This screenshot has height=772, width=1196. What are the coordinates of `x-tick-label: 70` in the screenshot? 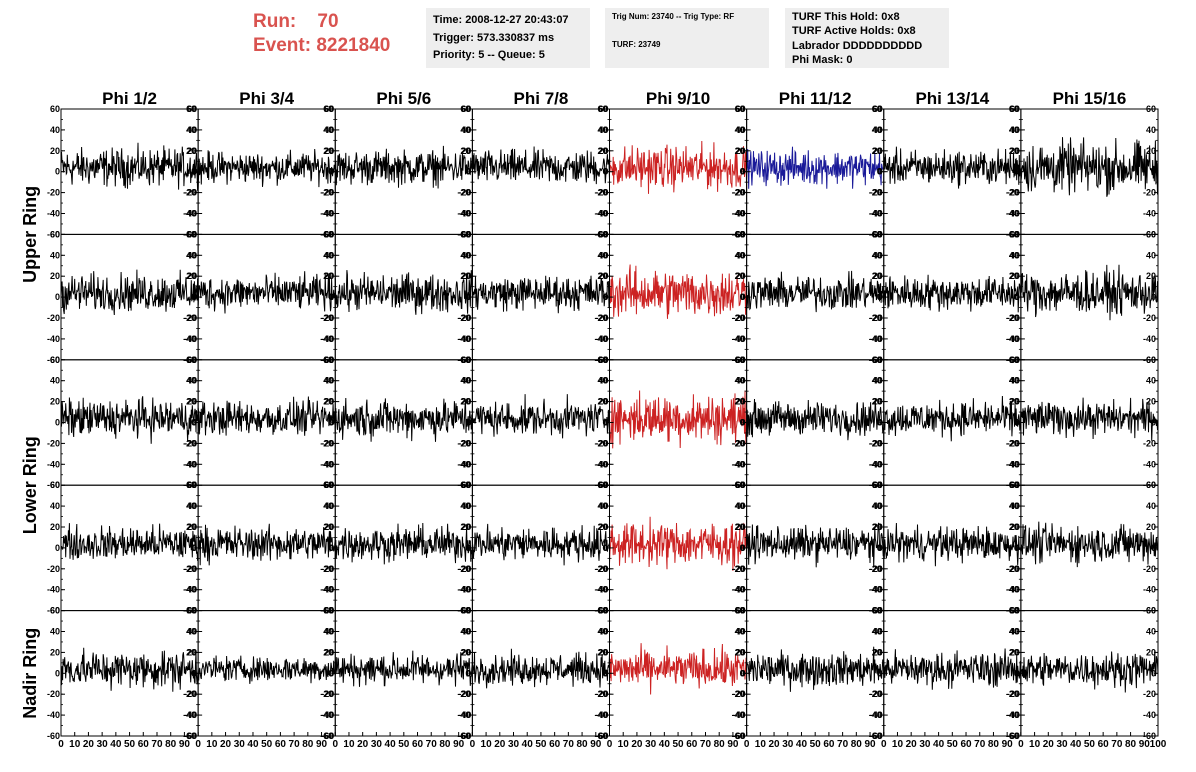 It's located at (980, 744).